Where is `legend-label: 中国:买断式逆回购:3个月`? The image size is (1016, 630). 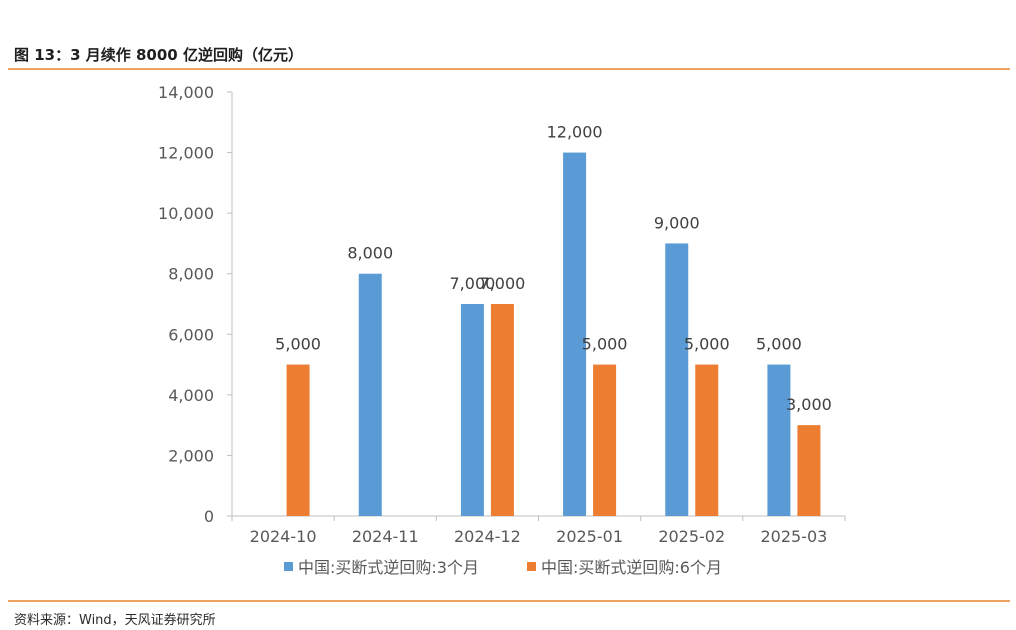 legend-label: 中国:买断式逆回购:3个月 is located at coordinates (388, 567).